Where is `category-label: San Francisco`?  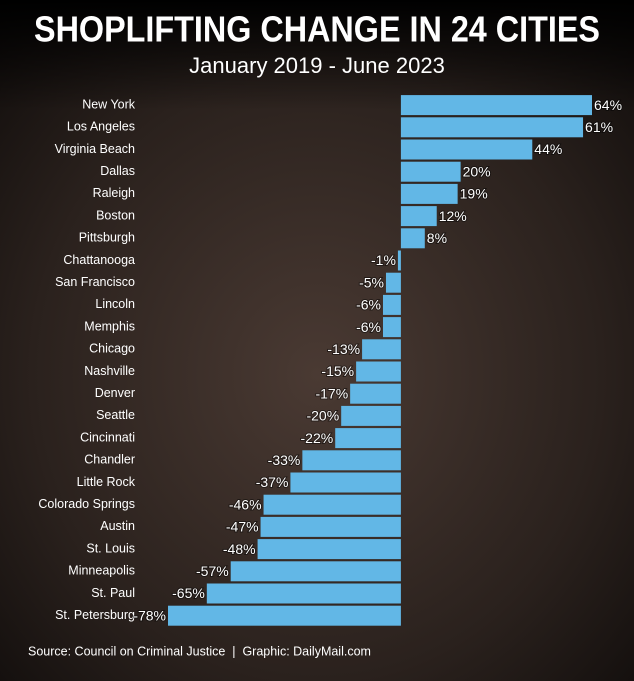 category-label: San Francisco is located at coordinates (95, 282).